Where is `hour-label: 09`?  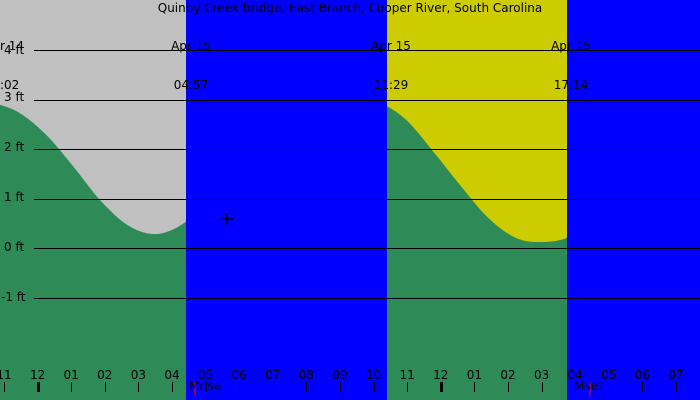
hour-label: 09 is located at coordinates (340, 375).